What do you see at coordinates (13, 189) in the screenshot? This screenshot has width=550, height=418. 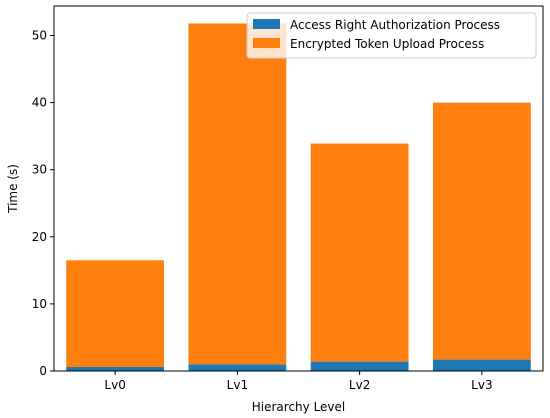 I see `y-axis-label: Time (s)` at bounding box center [13, 189].